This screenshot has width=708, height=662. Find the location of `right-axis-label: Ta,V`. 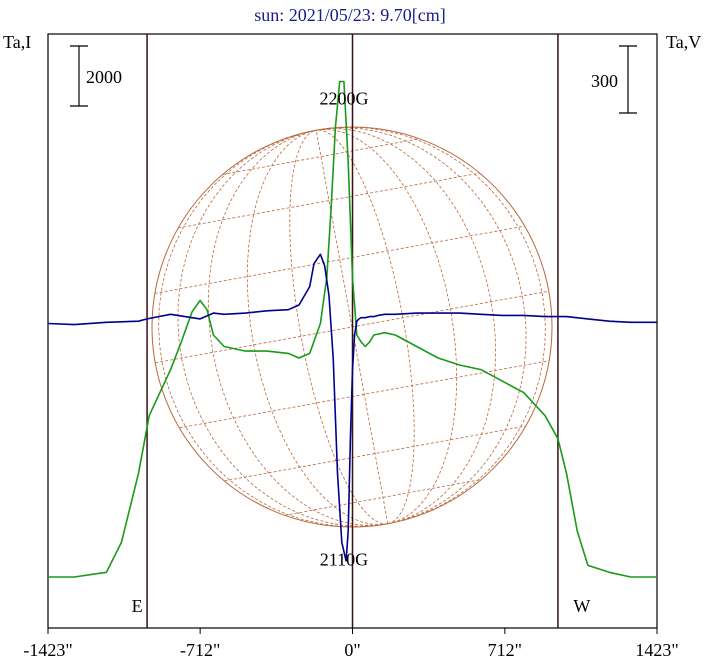

right-axis-label: Ta,V is located at coordinates (683, 42).